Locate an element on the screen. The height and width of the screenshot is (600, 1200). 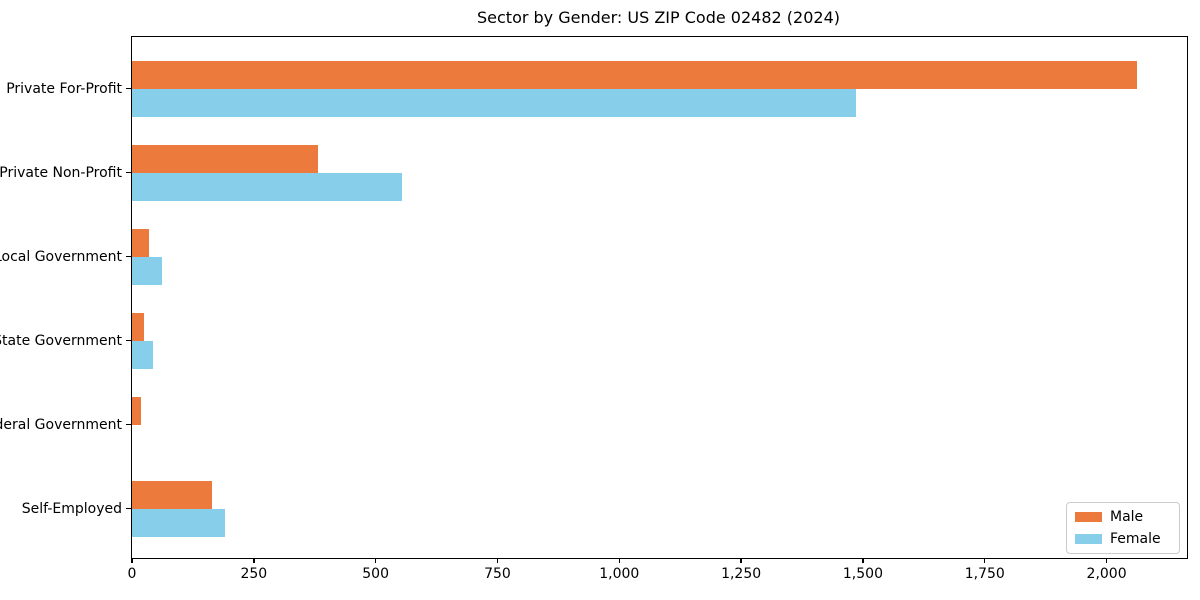
xtick-label-1,750: 1,750 is located at coordinates (984, 574).